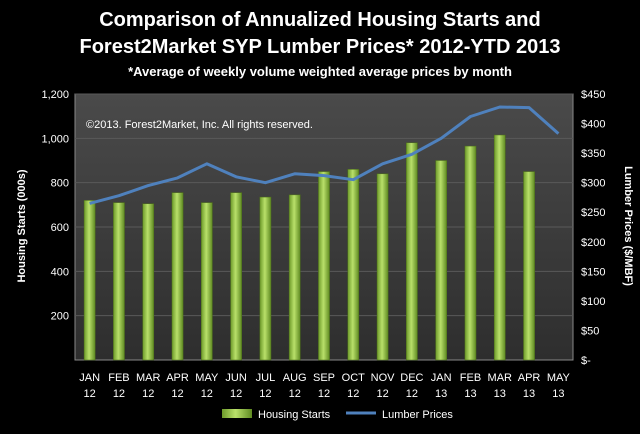 The image size is (640, 434). Describe the element at coordinates (628, 226) in the screenshot. I see `y-axis-right-title: Lumber Prices ($/MBF)` at that location.